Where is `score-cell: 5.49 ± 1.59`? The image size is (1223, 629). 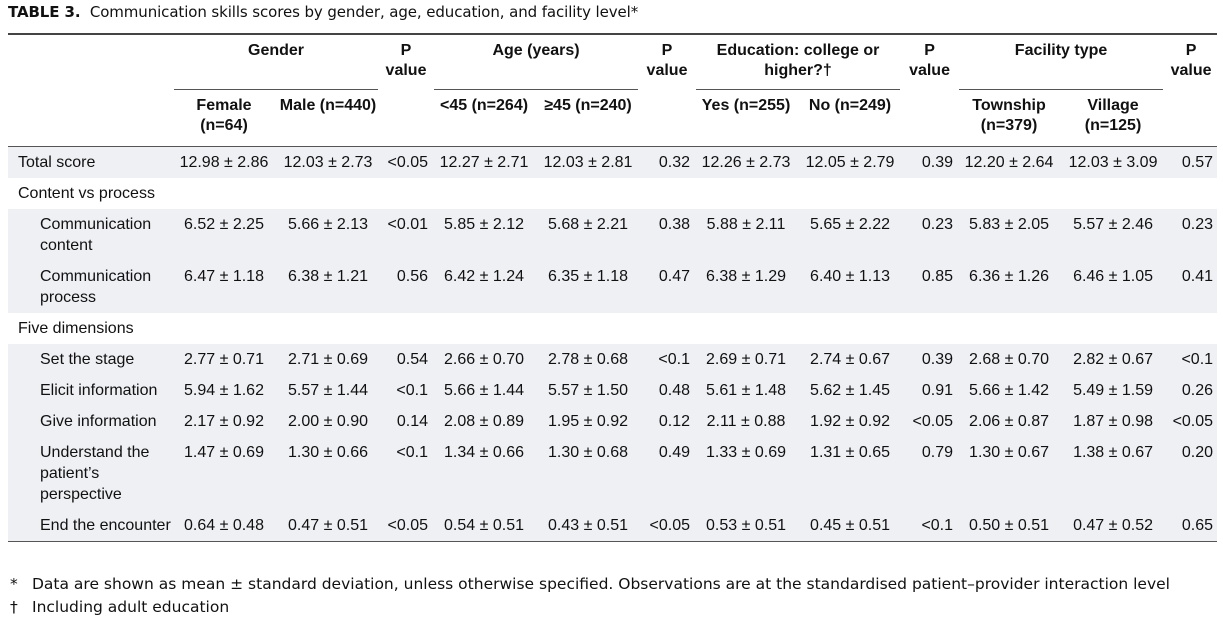
score-cell: 5.49 ± 1.59 is located at coordinates (1113, 390).